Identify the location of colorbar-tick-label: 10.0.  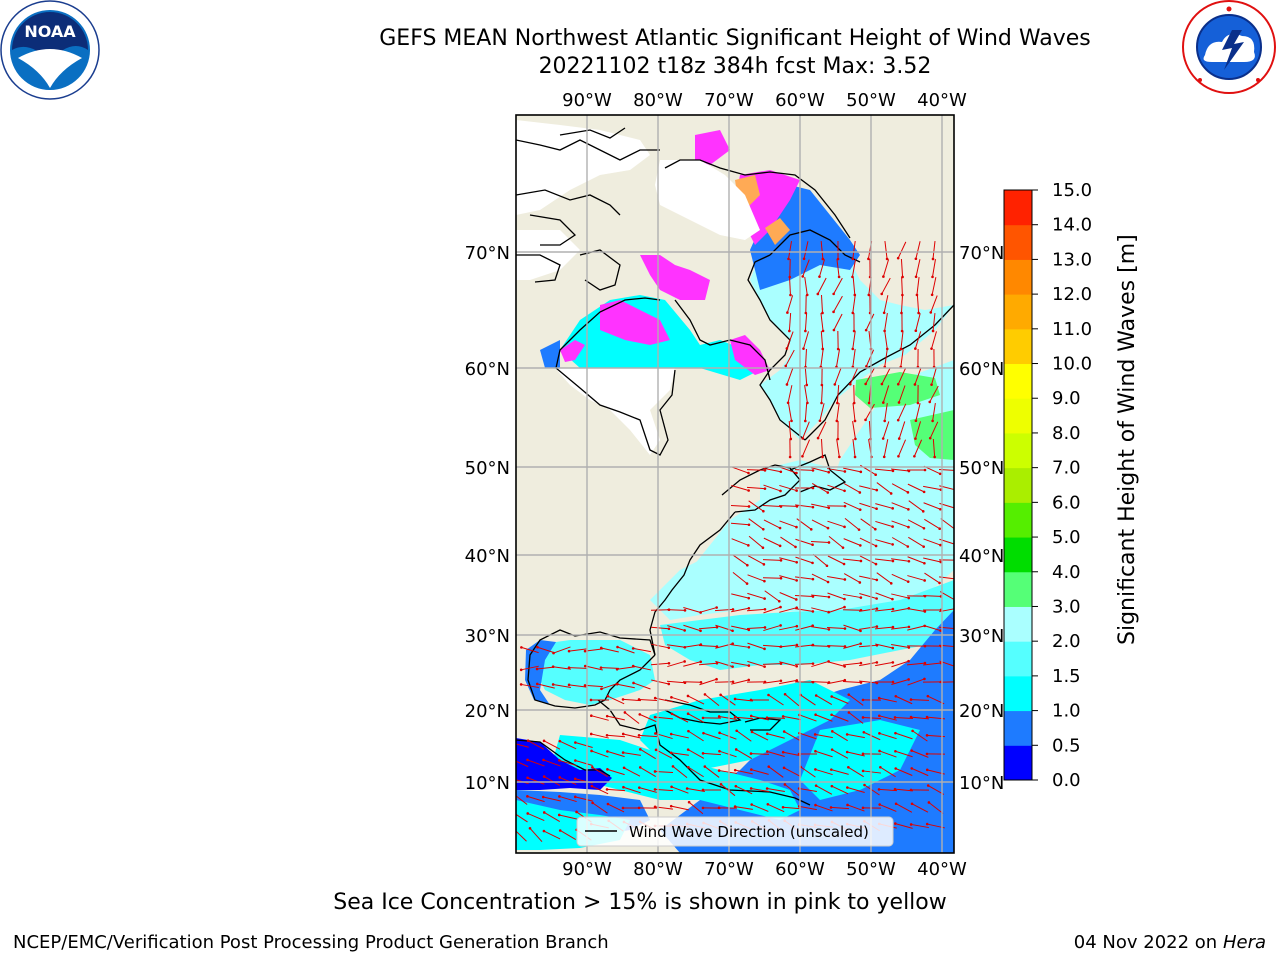
(1072, 364).